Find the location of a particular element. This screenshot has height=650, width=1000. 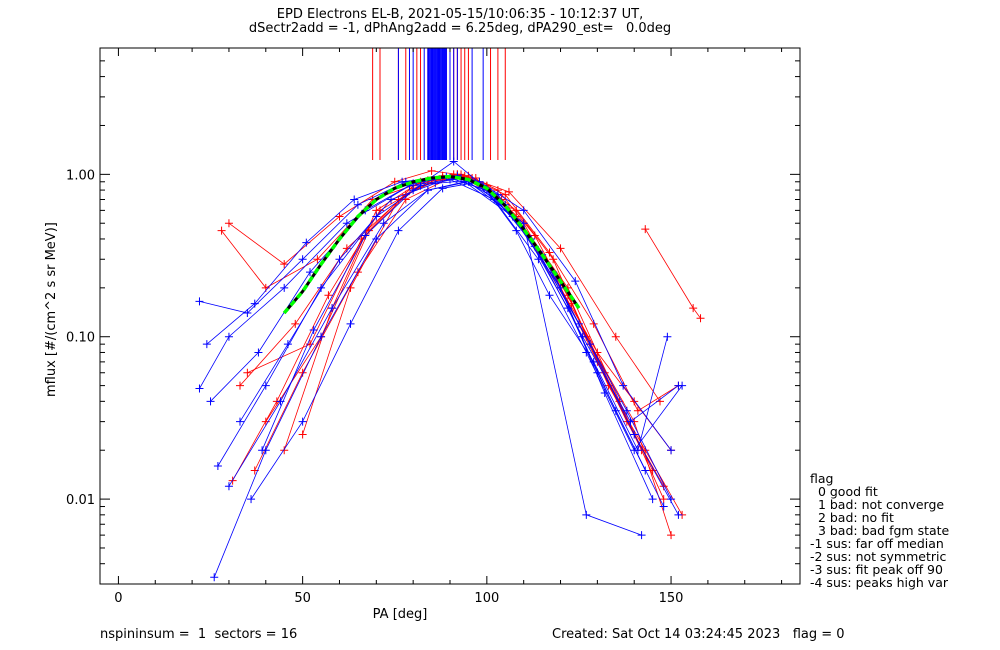

legend-item-3: 3 bad: bad fgm state is located at coordinates (880, 530).